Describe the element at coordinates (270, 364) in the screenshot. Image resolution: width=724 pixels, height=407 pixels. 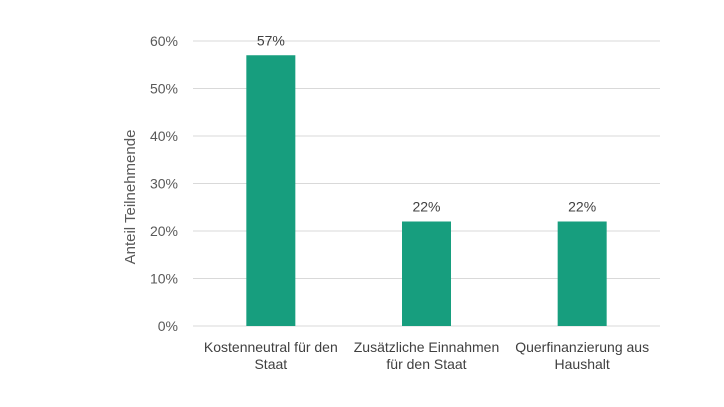
I see `category-label: Staat` at that location.